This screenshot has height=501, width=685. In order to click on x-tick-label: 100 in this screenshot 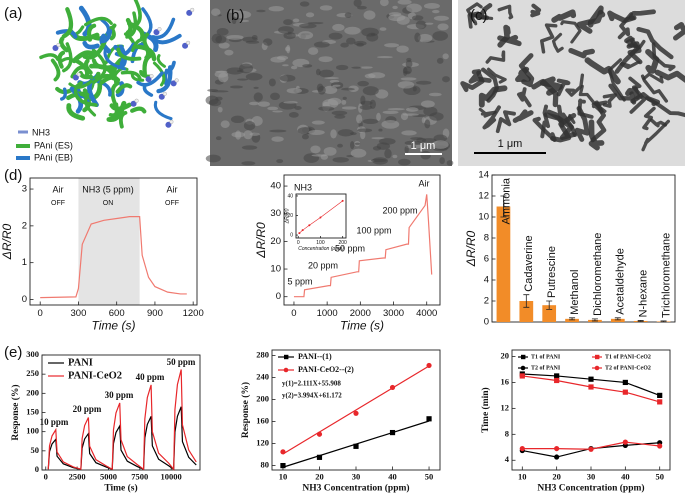, I will do `click(320, 243)`.